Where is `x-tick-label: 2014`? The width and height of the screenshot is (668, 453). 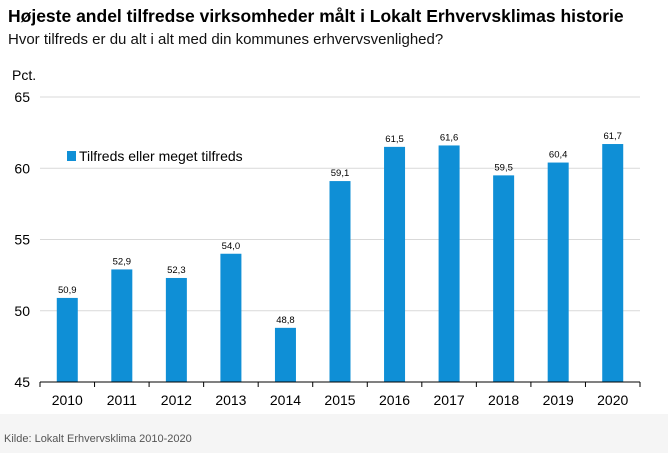
x-tick-label: 2014 is located at coordinates (285, 400).